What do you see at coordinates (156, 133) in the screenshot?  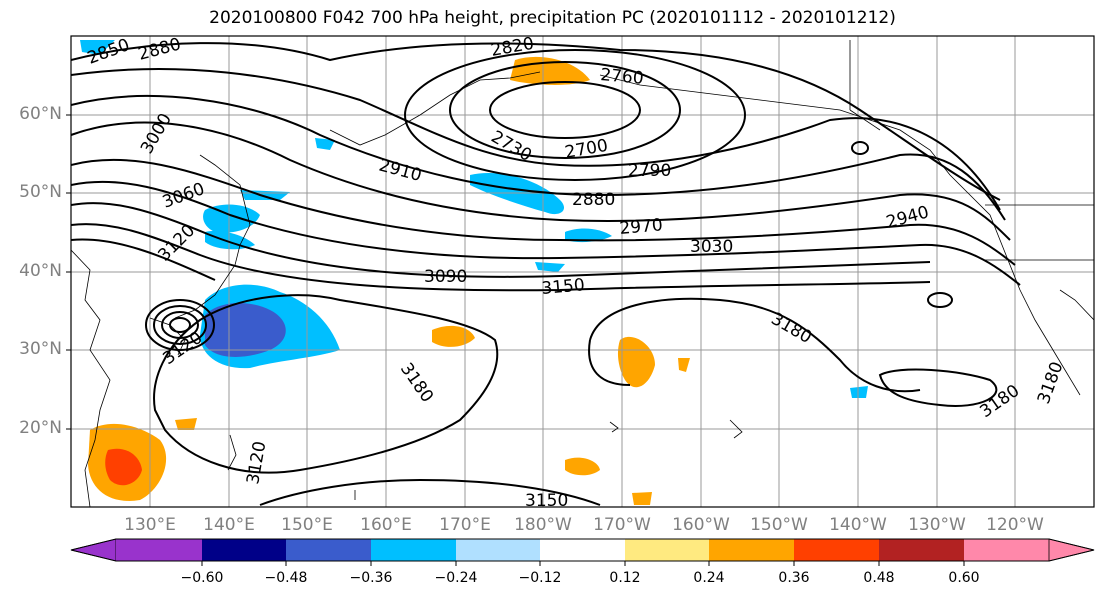 I see `contour-label: 3000` at bounding box center [156, 133].